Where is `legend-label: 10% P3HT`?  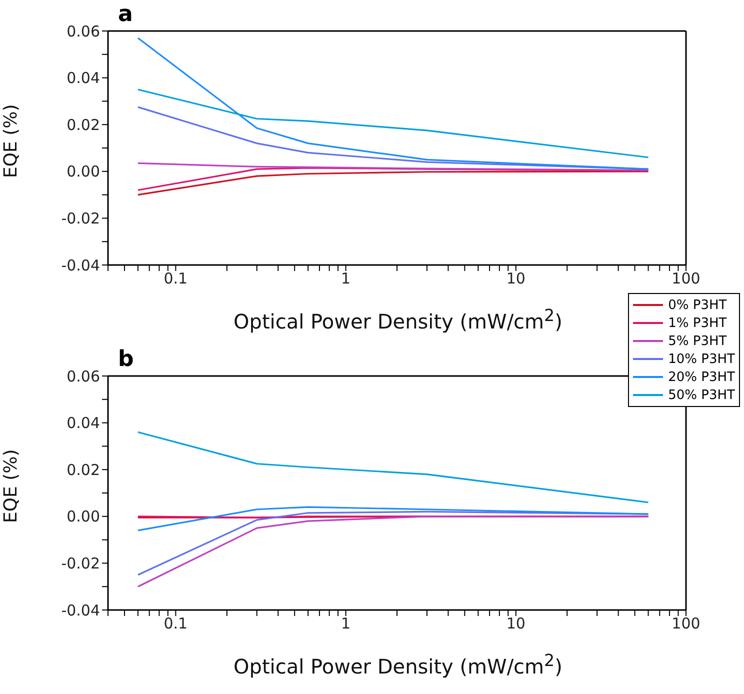
legend-label: 10% P3HT is located at coordinates (701, 359).